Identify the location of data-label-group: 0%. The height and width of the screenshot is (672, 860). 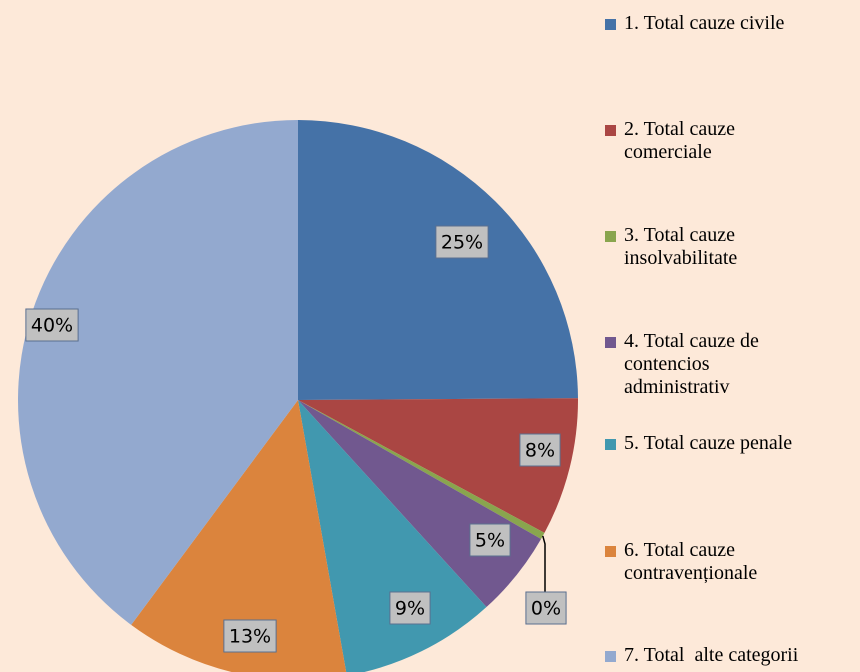
(546, 608).